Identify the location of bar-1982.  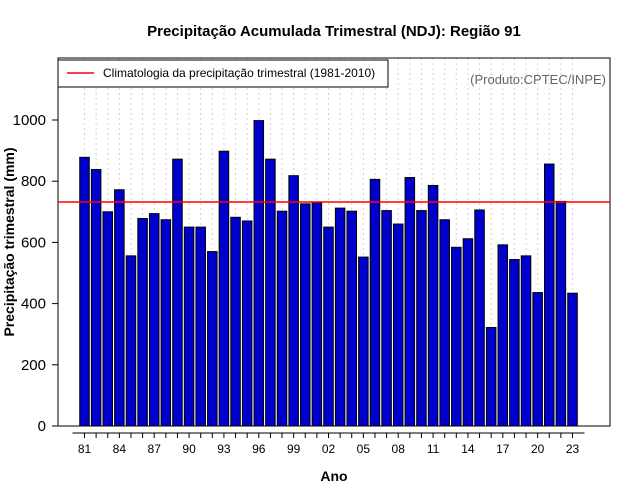
(96, 298).